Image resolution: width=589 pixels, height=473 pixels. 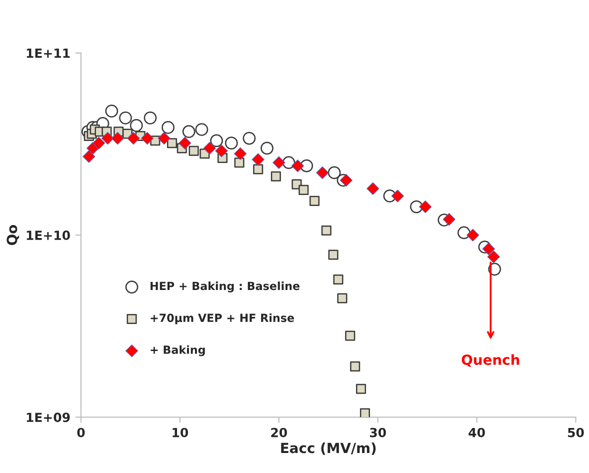 I want to click on legend-label: + Baking, so click(x=177, y=350).